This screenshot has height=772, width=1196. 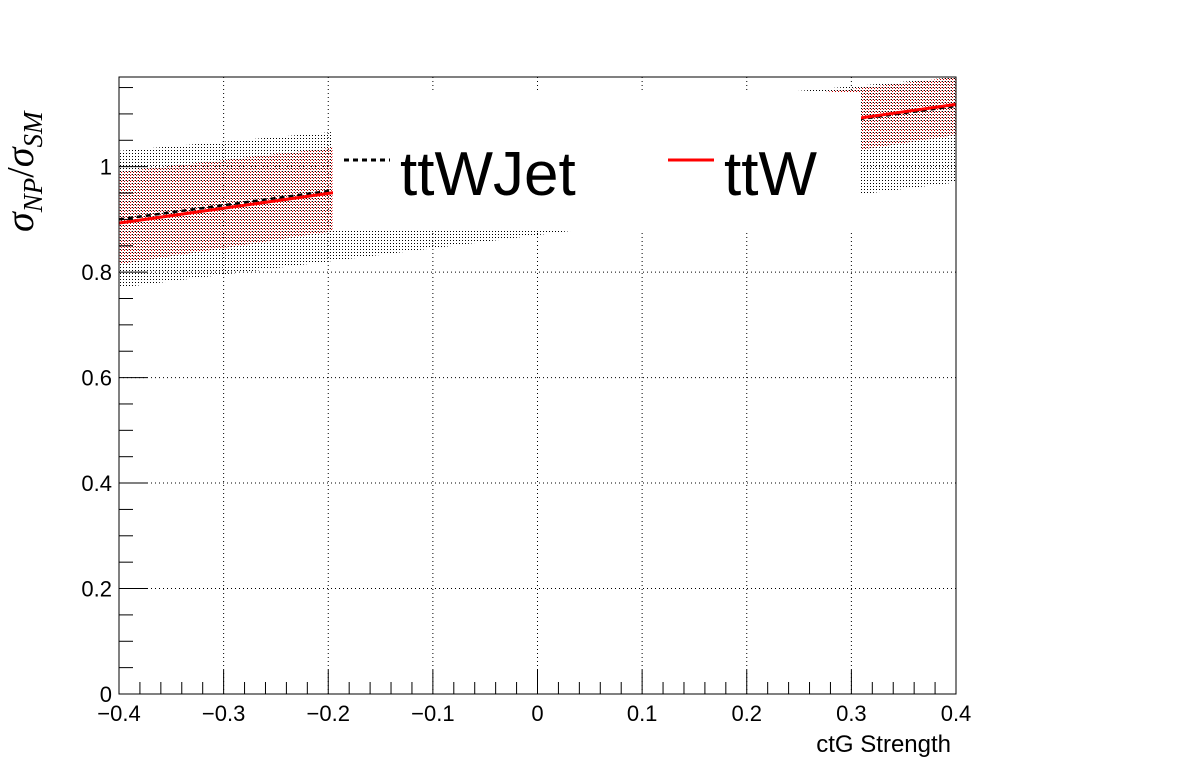 What do you see at coordinates (24, 171) in the screenshot?
I see `y-axis-title: σNP/σSM` at bounding box center [24, 171].